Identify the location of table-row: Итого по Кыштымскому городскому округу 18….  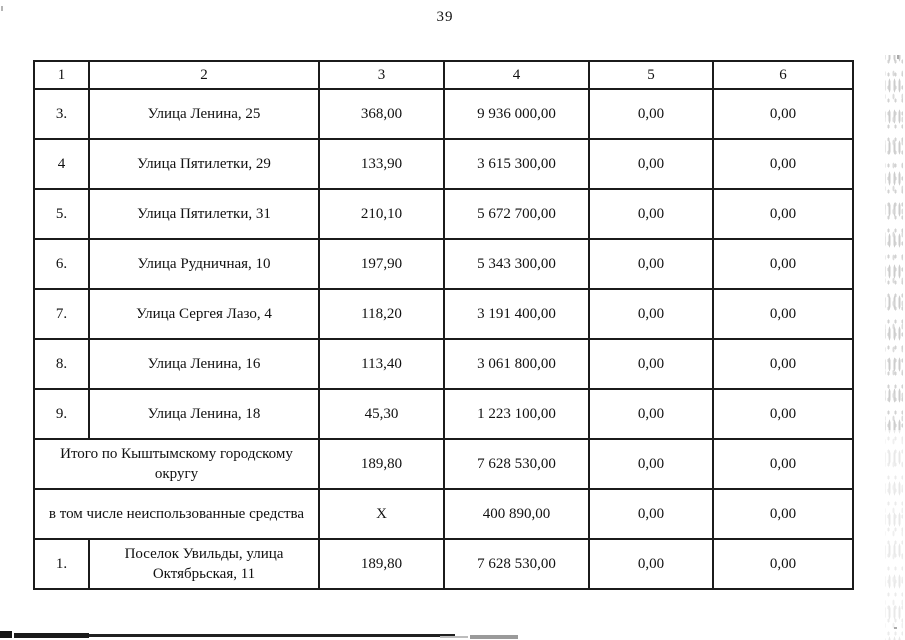
(443, 464).